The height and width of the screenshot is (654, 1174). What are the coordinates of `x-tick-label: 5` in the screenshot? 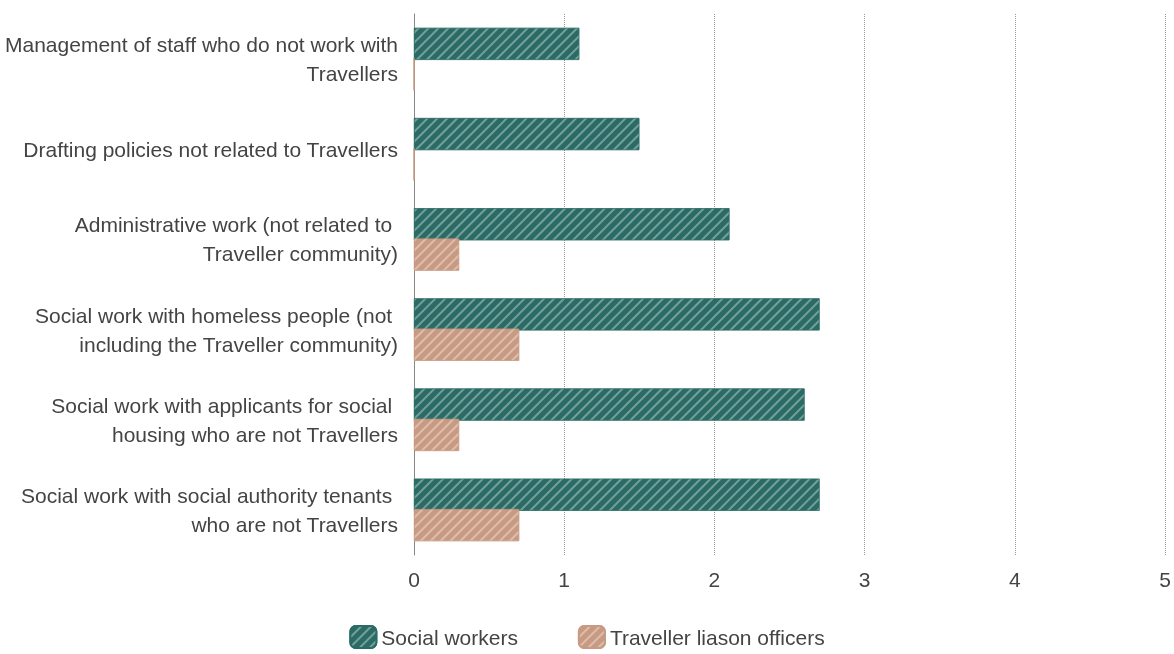 It's located at (1165, 579).